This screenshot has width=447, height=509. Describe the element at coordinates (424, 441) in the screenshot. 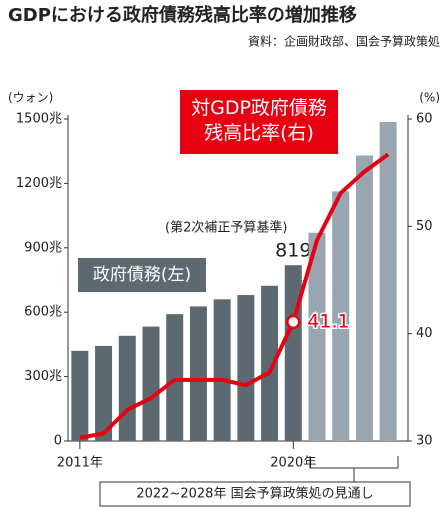

I see `y2-tick-label: 30` at that location.